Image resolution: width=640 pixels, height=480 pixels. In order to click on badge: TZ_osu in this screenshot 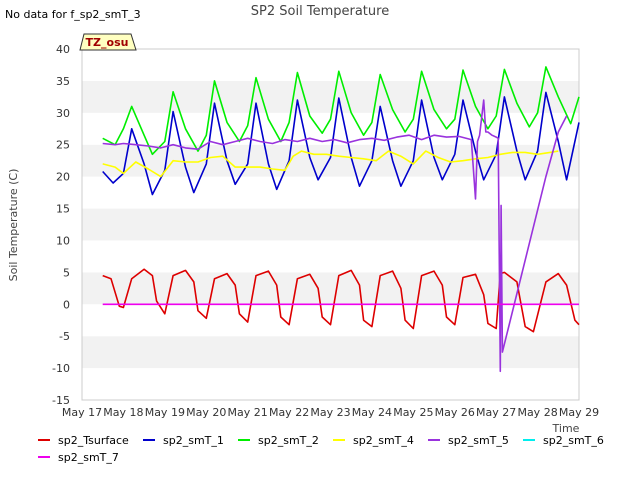, I will do `click(108, 42)`.